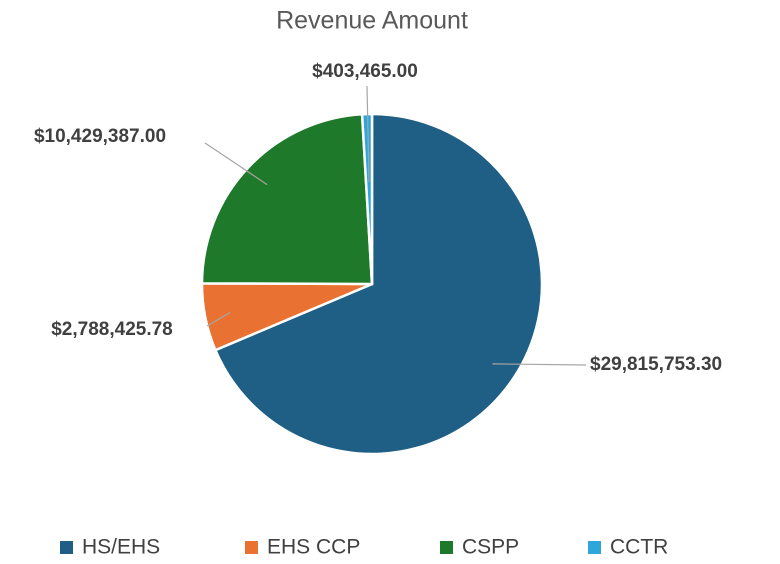 The image size is (780, 564). Describe the element at coordinates (372, 21) in the screenshot. I see `chart-title: Revenue Amount` at that location.